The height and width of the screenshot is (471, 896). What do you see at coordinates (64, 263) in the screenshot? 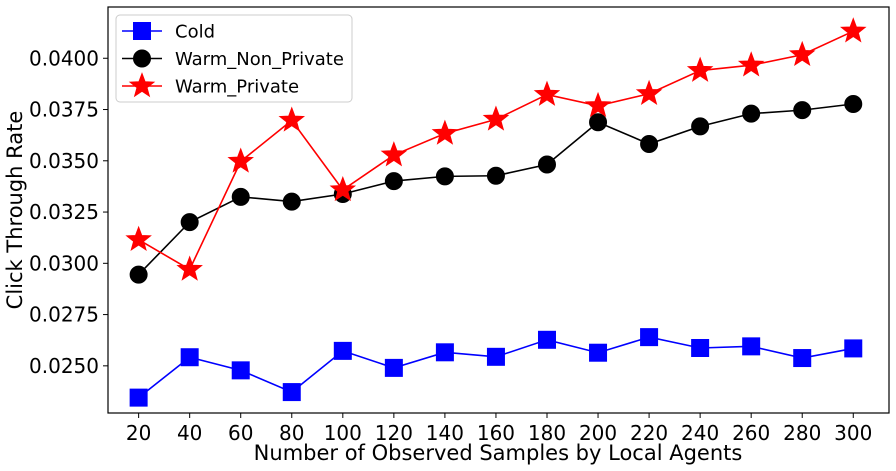
I see `y-tick-label: 0.0300` at bounding box center [64, 263].